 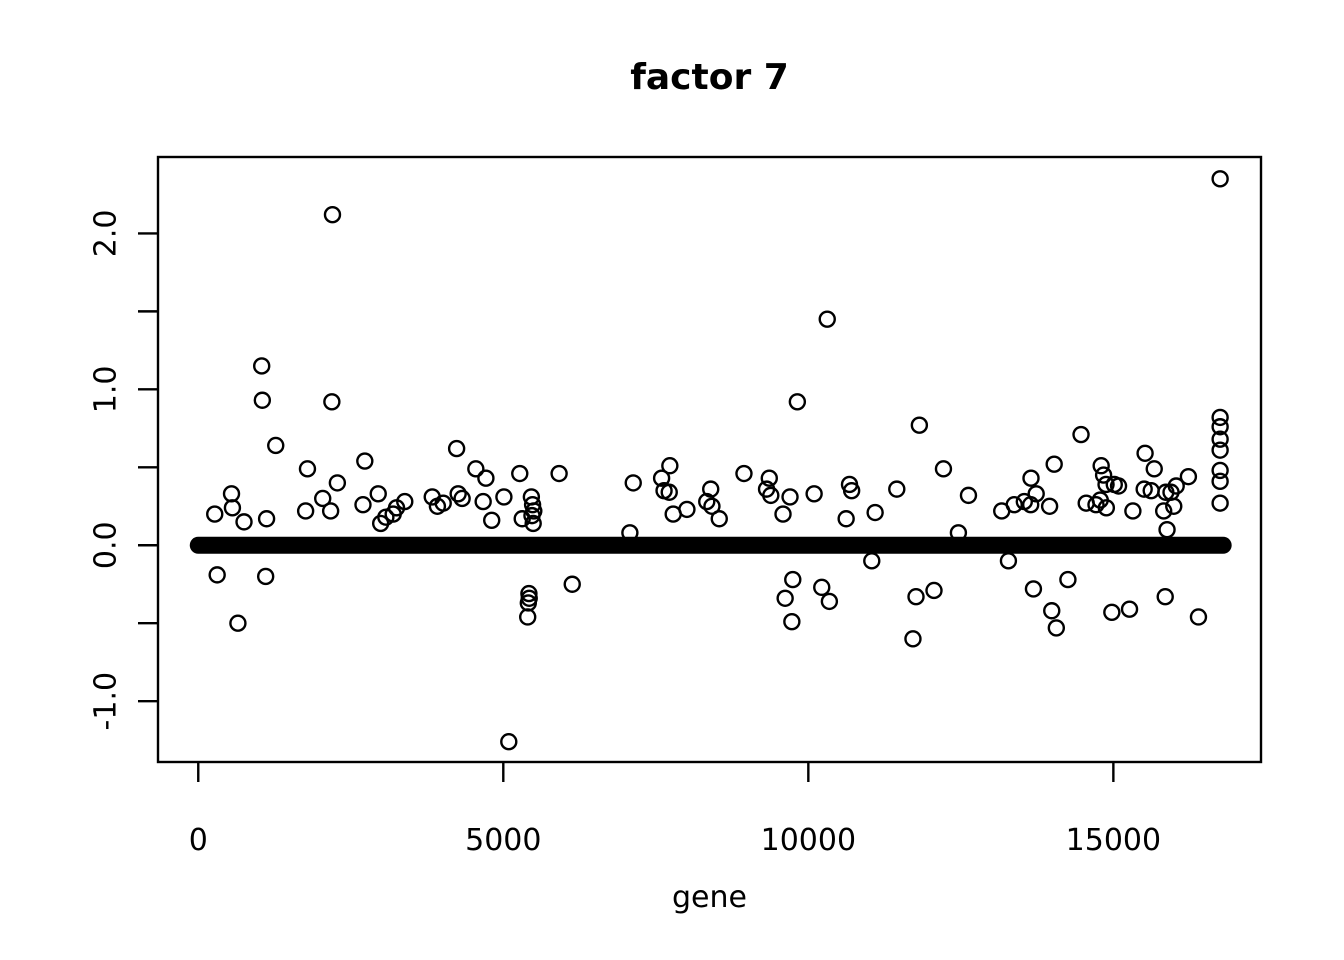 I want to click on y-tick-label: 0.0, so click(x=106, y=545).